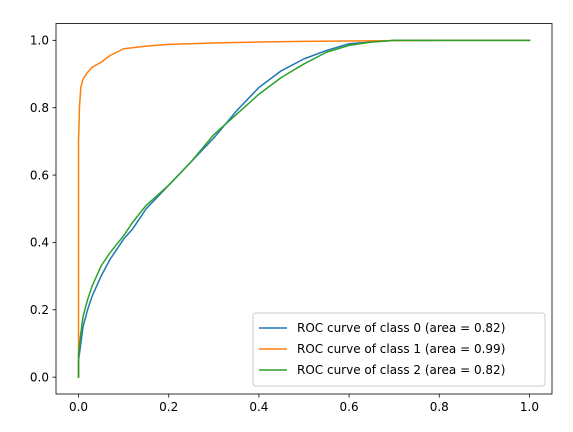 The image size is (573, 432). Describe the element at coordinates (168, 407) in the screenshot. I see `x-tick-label: 0.2` at that location.